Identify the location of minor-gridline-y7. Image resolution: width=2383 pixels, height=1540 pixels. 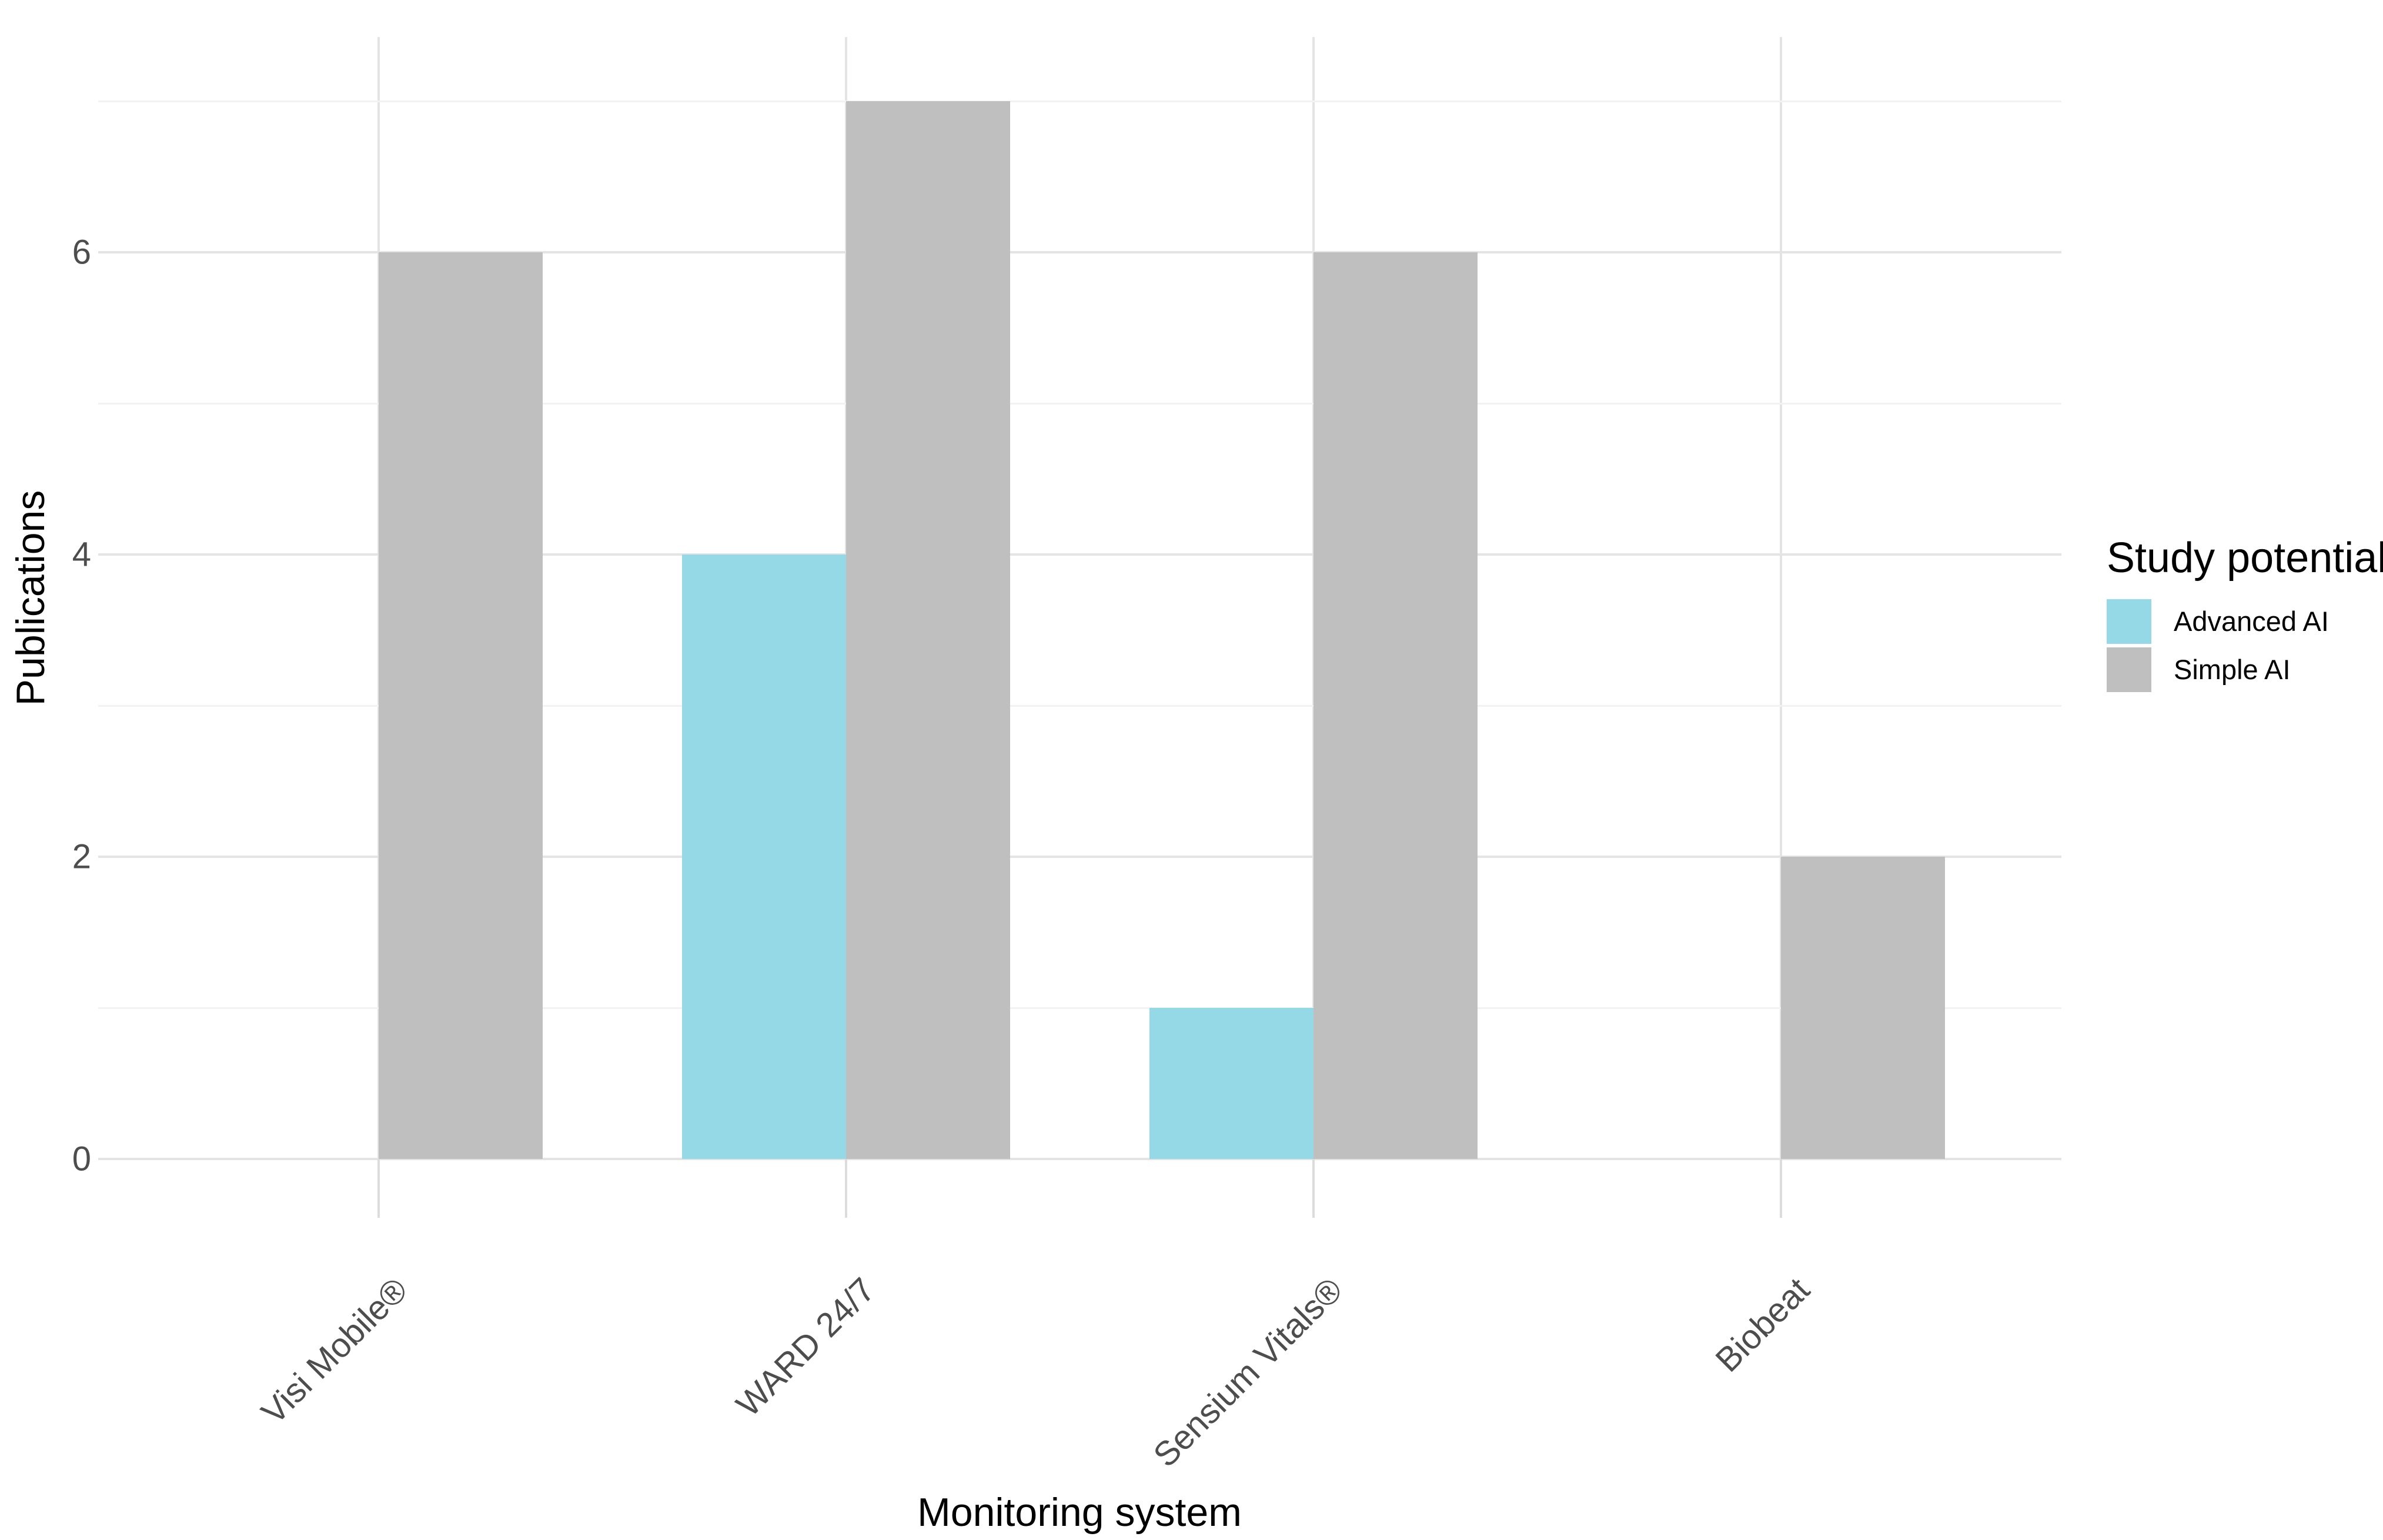
(1079, 101).